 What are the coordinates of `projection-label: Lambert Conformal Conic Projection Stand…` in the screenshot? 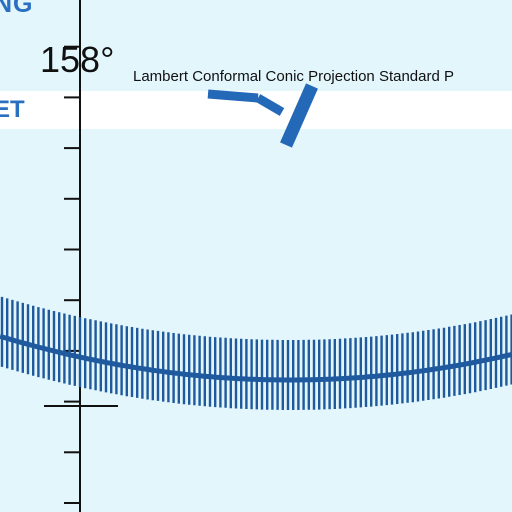 It's located at (293, 76).